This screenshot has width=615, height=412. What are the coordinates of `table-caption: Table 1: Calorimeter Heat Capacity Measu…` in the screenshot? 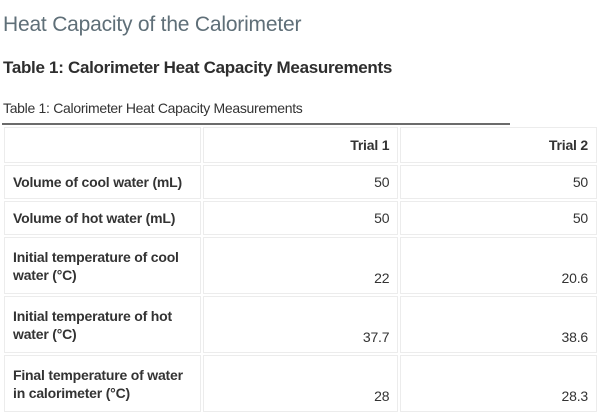 It's located at (153, 108).